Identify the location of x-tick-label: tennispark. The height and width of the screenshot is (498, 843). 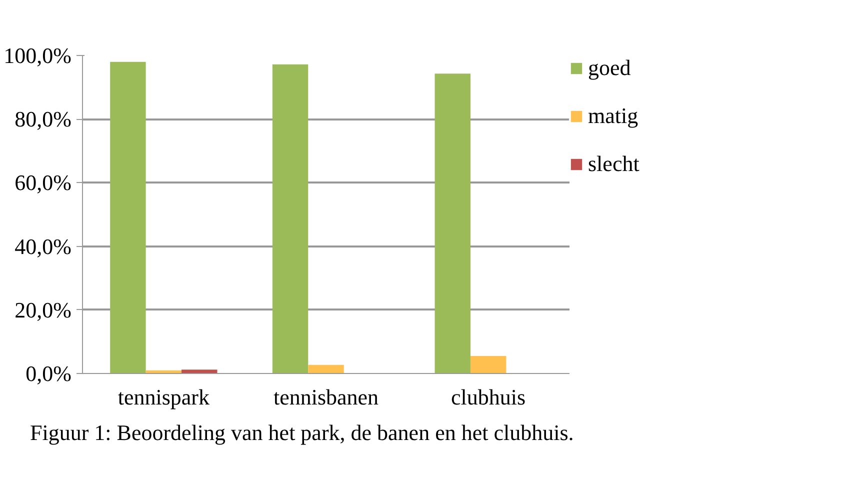
(164, 397).